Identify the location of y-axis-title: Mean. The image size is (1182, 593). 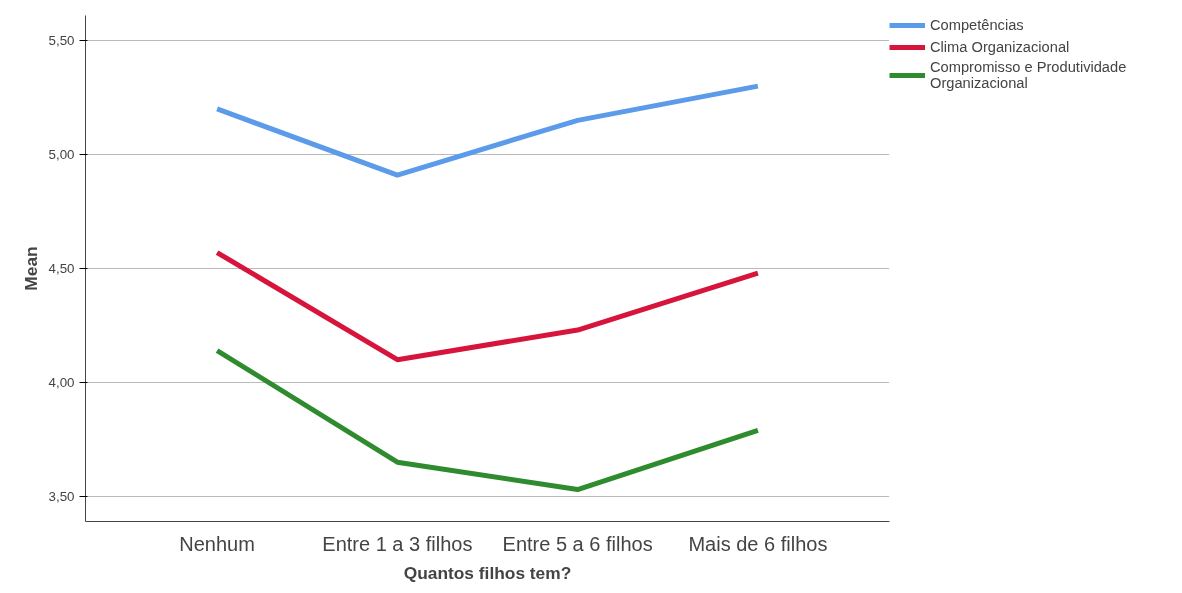
(30, 268).